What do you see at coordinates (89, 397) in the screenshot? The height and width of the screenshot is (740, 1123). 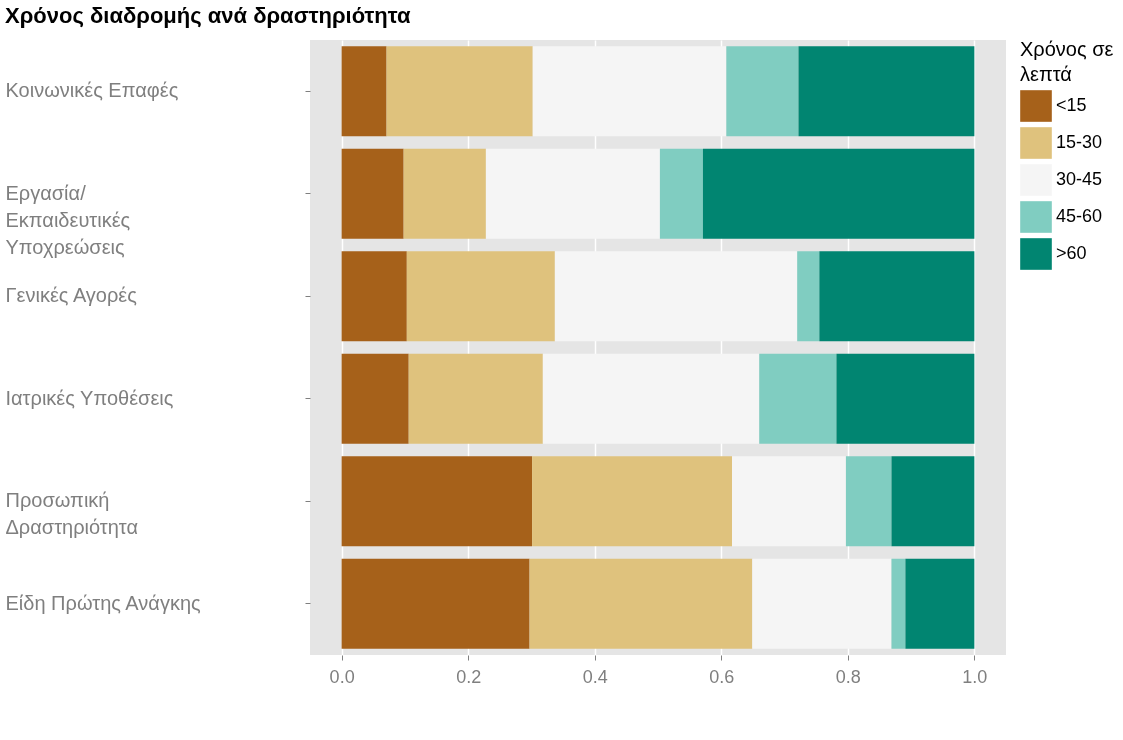 I see `y-tick-label: Ιατρικές Υποθέσεις` at bounding box center [89, 397].